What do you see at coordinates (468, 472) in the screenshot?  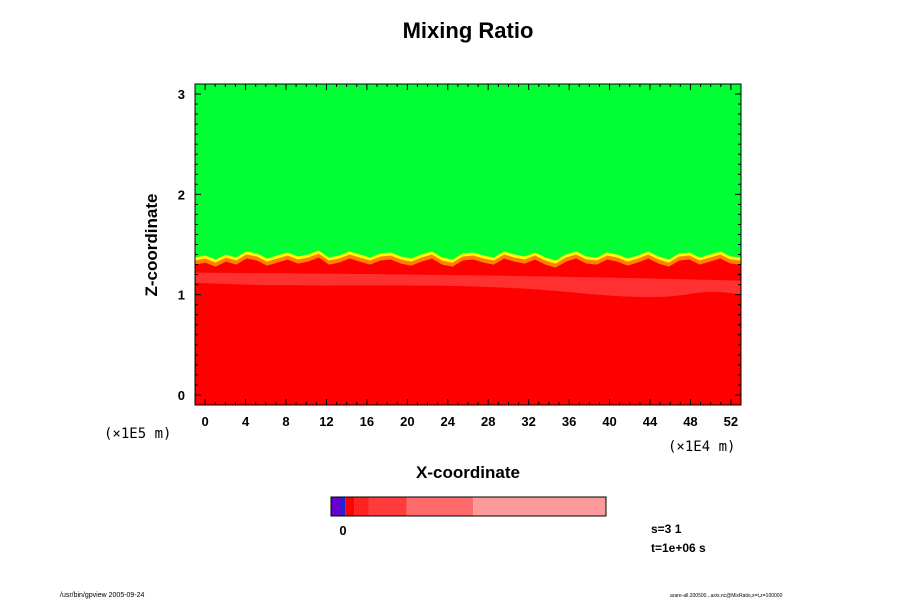 I see `x-axis-label: X-coordinate` at bounding box center [468, 472].